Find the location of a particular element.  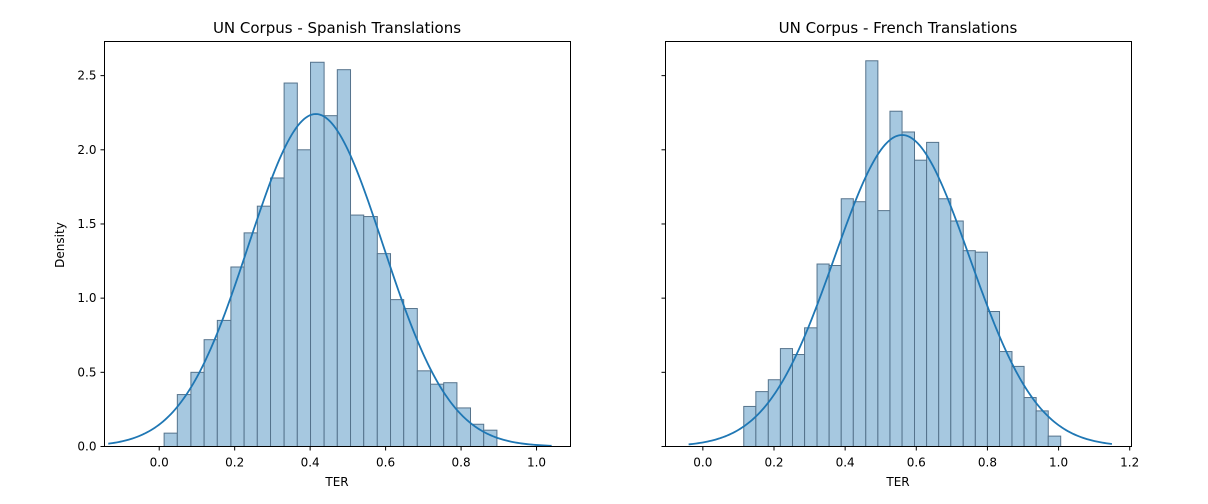

spanish-x-tick-label: 0.2 is located at coordinates (234, 463).